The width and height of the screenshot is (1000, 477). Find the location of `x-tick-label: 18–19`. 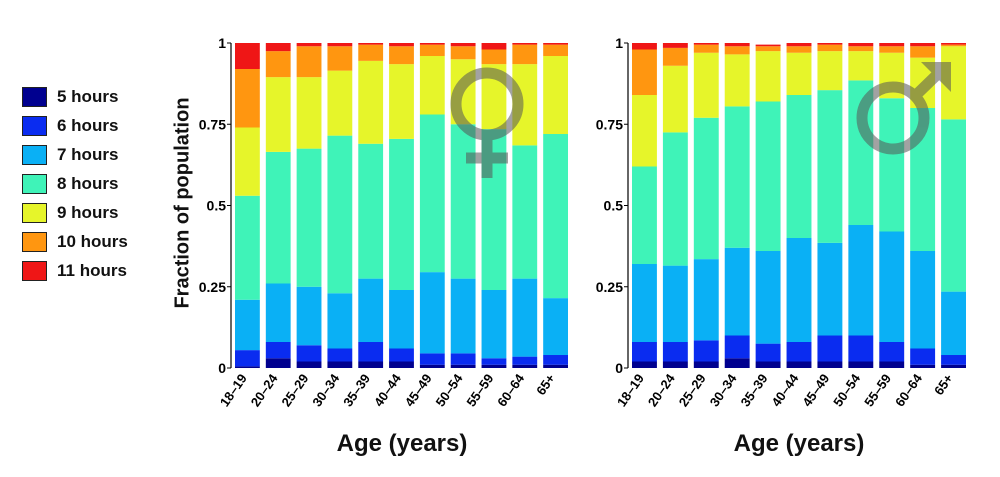

x-tick-label: 18–19 is located at coordinates (630, 390).